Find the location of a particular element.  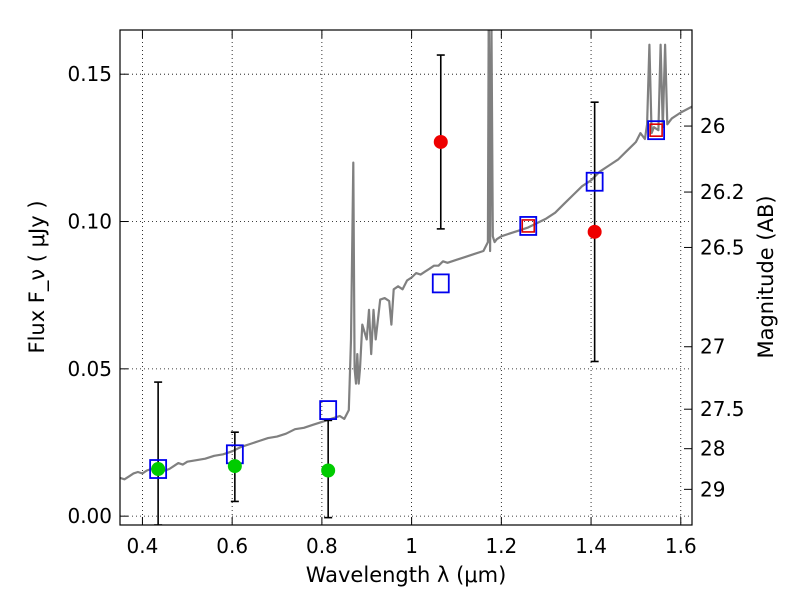

mag-tick-label: 26 is located at coordinates (712, 126).